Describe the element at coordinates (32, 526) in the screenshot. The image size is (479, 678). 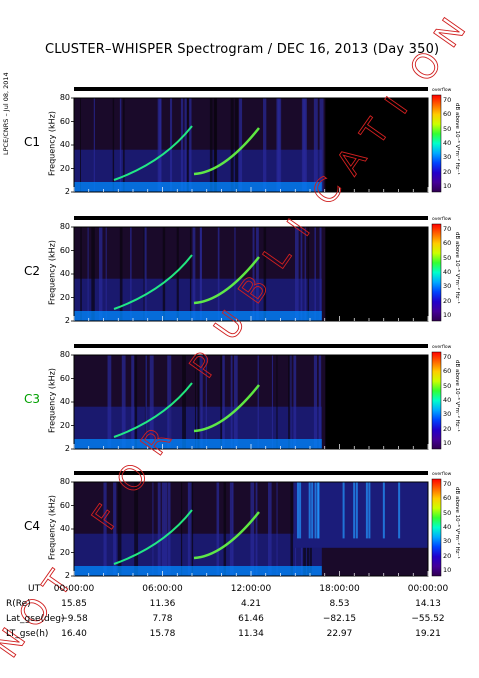
I see `spacecraft-label: C4` at that location.